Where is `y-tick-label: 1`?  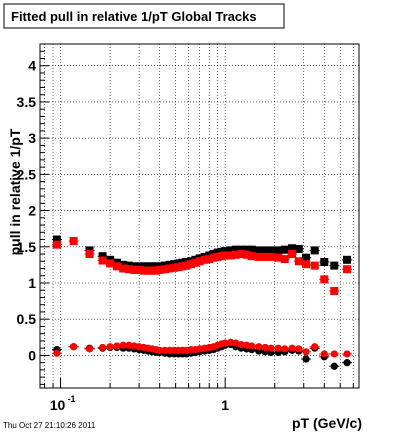
y-tick-label: 1 is located at coordinates (32, 283).